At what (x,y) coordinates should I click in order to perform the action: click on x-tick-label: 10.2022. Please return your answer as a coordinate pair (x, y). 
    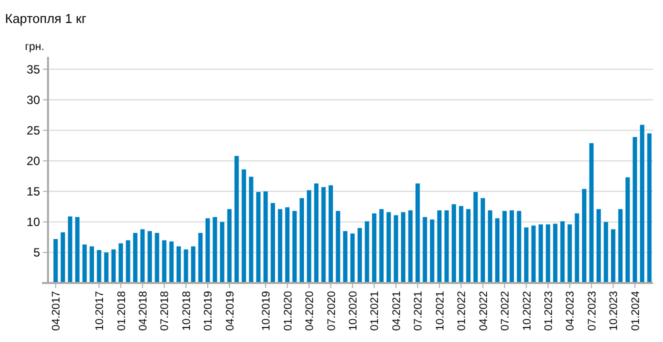
    Looking at the image, I should click on (527, 311).